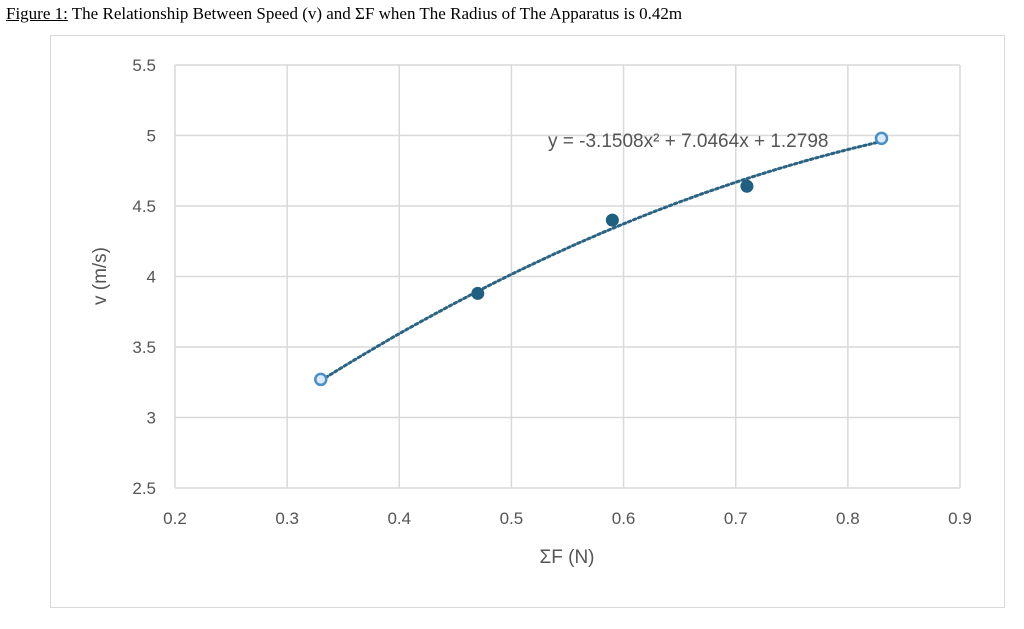 The width and height of the screenshot is (1024, 629). Describe the element at coordinates (399, 518) in the screenshot. I see `x-tick-label: 0.4` at that location.